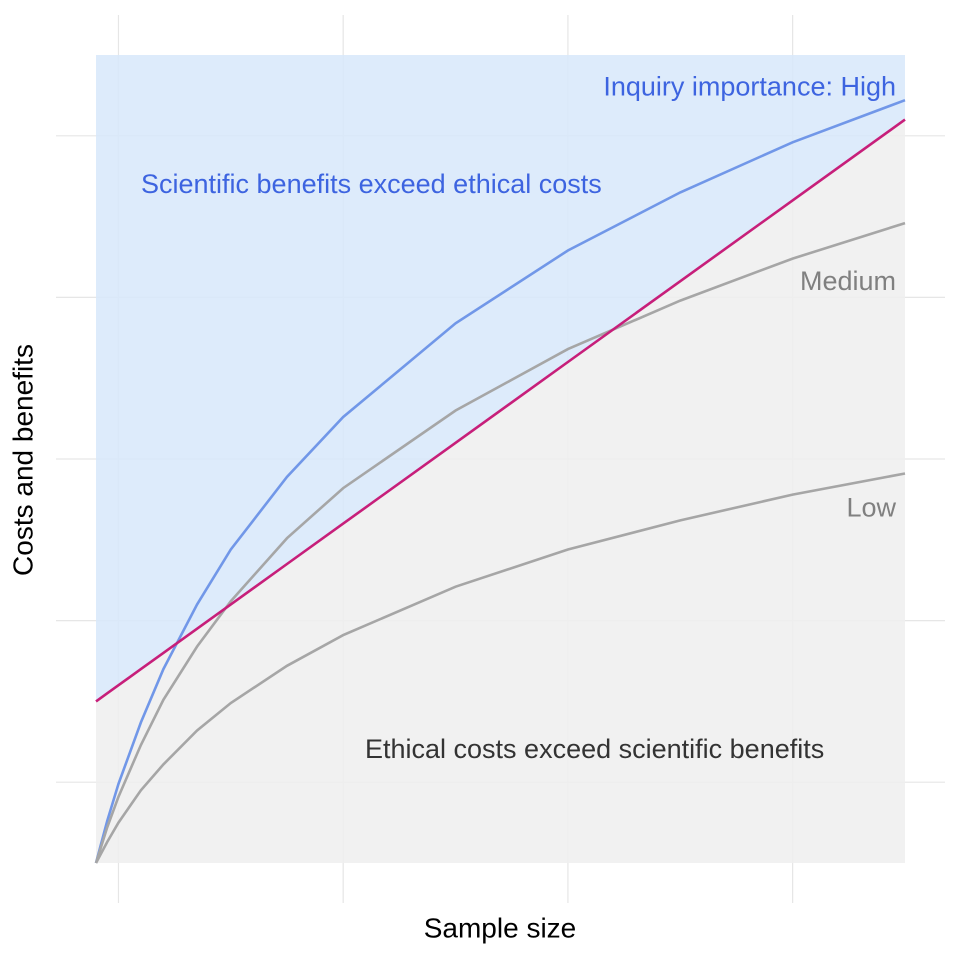  Describe the element at coordinates (371, 184) in the screenshot. I see `annotation: Scientific benefits exceed ethical costs` at that location.